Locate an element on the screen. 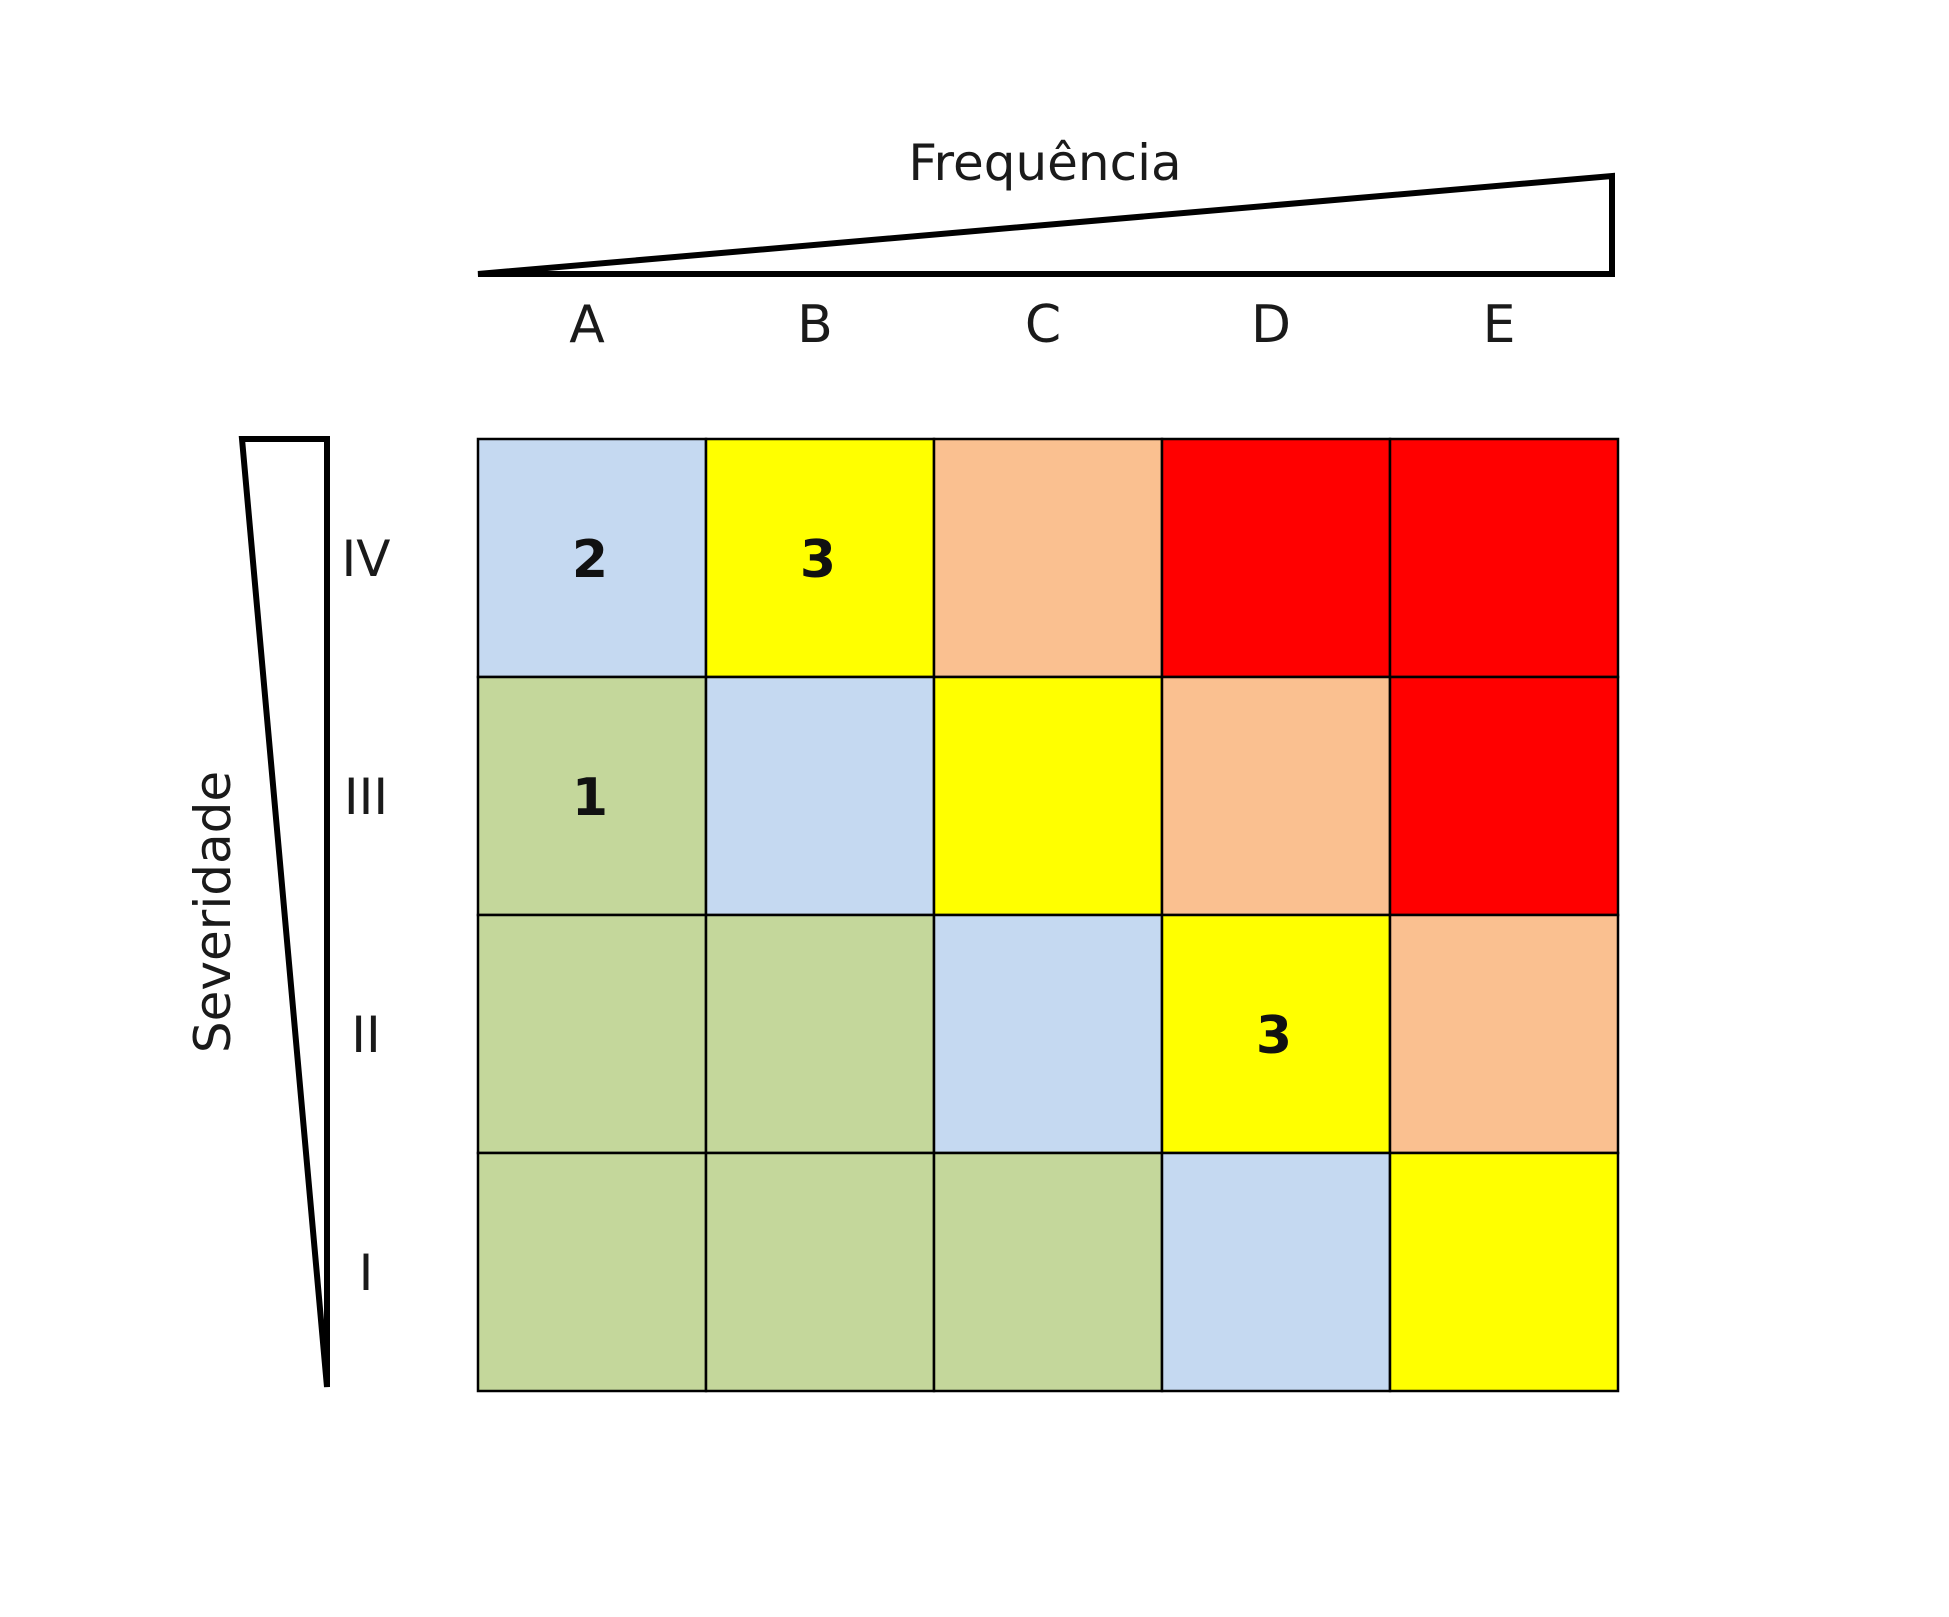 Image resolution: width=1949 pixels, height=1617 pixels. frequency-column-d: D is located at coordinates (1271, 325).